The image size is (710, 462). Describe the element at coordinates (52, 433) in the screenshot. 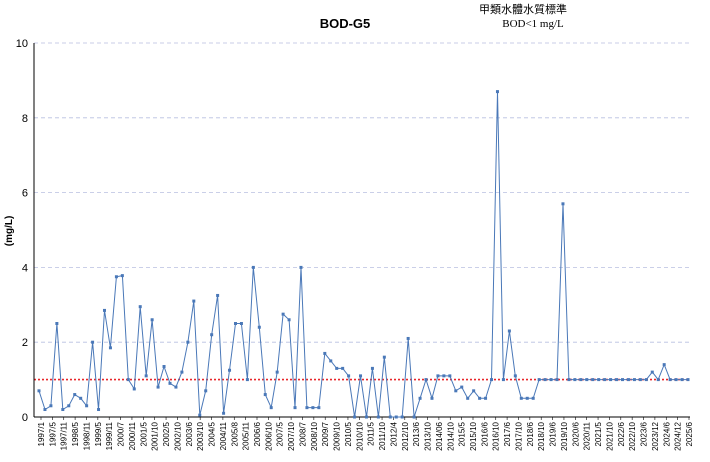

I see `x-tick-label: 1997/5` at that location.